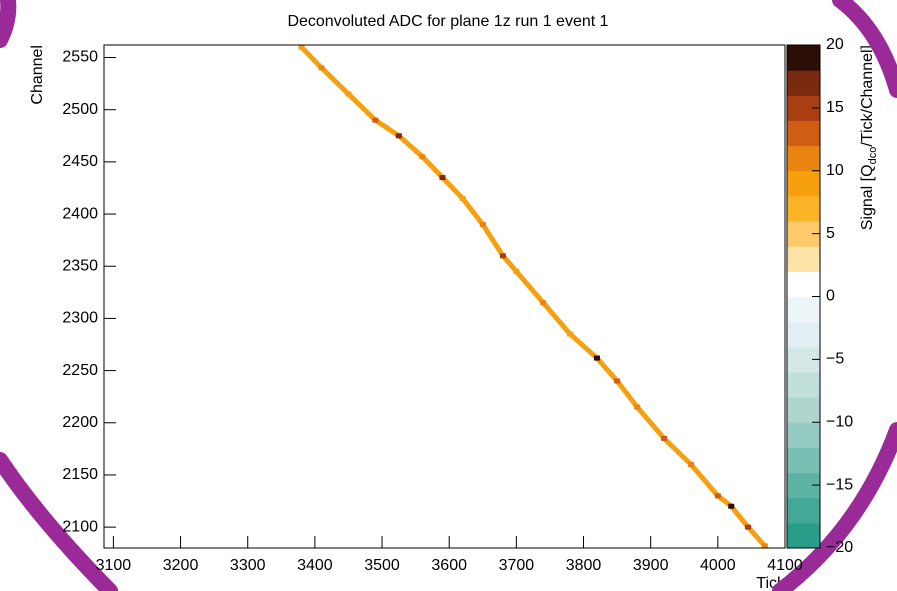 Image resolution: width=897 pixels, height=591 pixels. Describe the element at coordinates (80, 474) in the screenshot. I see `y-tick-label: 2150` at that location.